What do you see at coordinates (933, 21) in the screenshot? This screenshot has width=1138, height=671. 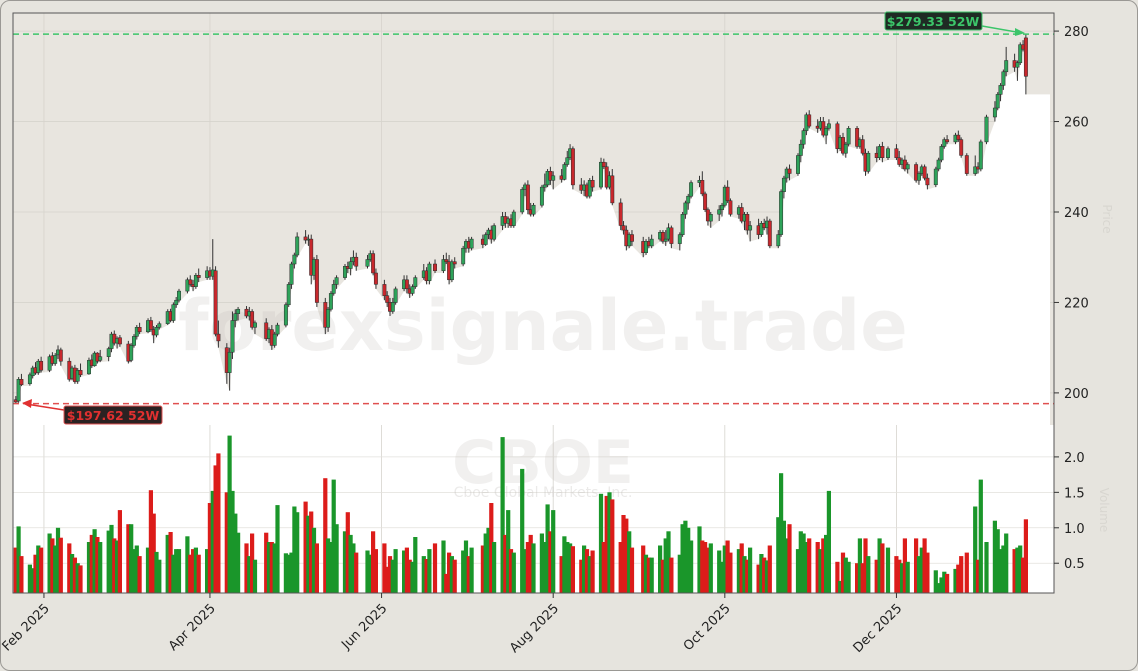 I see `high-label-box` at bounding box center [933, 21].